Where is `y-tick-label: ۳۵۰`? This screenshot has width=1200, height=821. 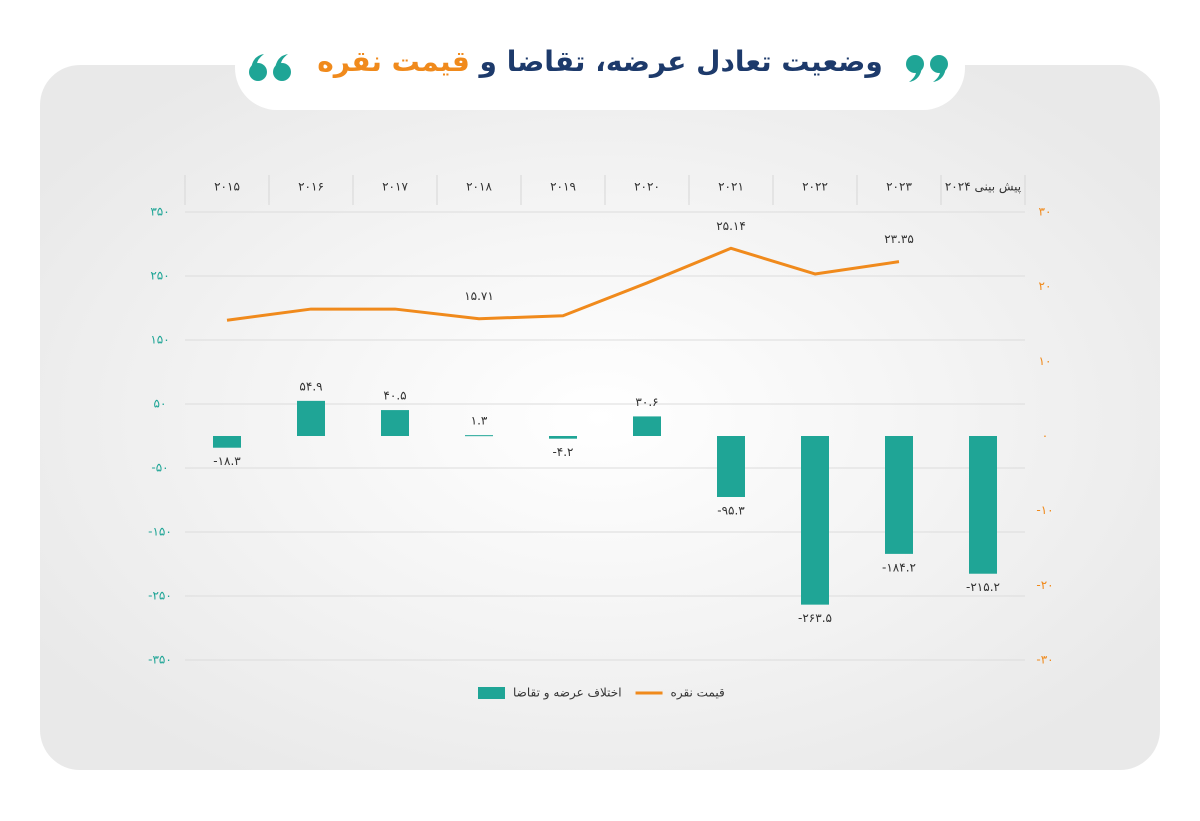 y-tick-label: ۳۵۰ is located at coordinates (159, 212).